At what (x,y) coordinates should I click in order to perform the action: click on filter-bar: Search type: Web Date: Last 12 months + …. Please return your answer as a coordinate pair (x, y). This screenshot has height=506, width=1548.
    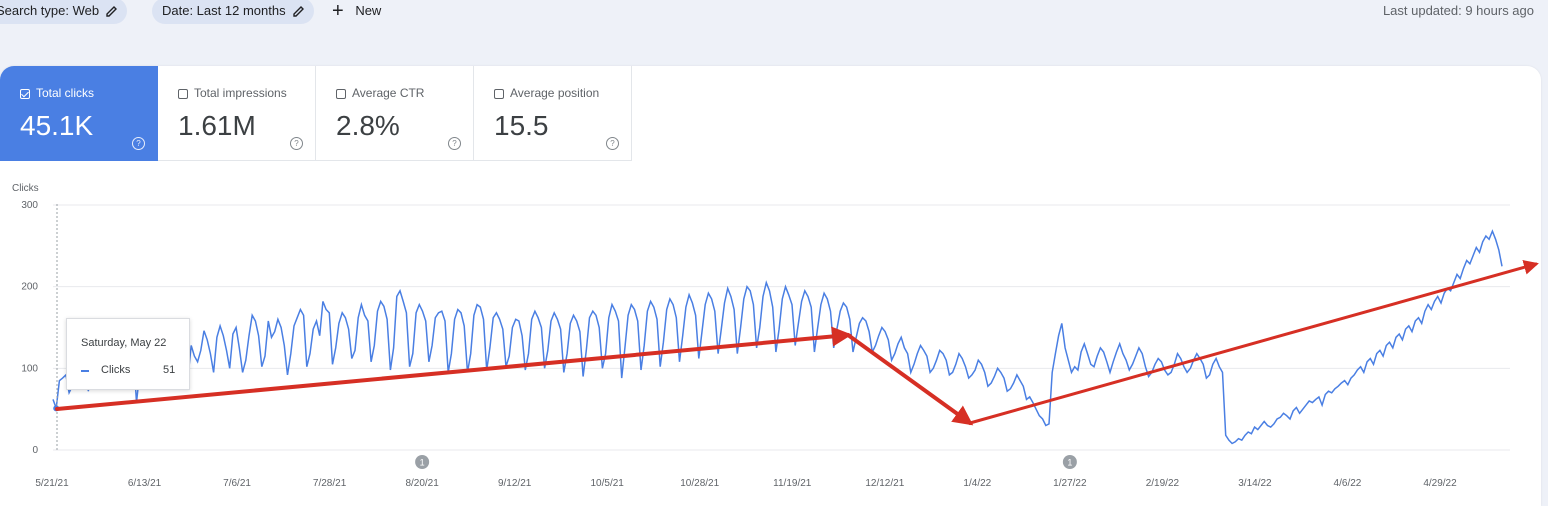
    Looking at the image, I should click on (774, 18).